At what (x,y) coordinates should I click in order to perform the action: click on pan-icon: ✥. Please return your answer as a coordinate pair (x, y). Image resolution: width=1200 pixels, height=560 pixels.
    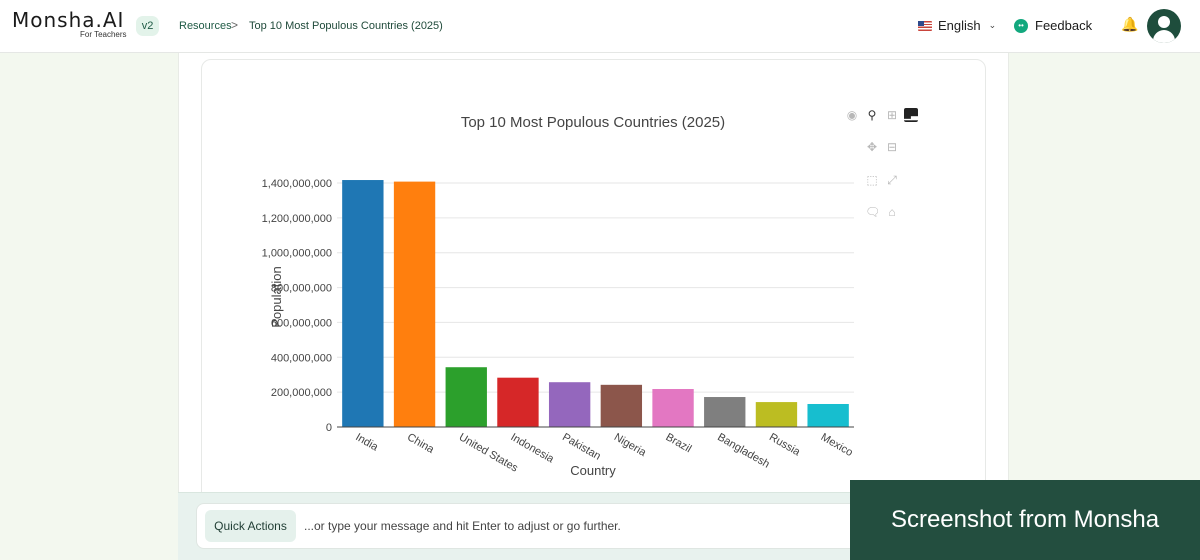
    Looking at the image, I should click on (872, 147).